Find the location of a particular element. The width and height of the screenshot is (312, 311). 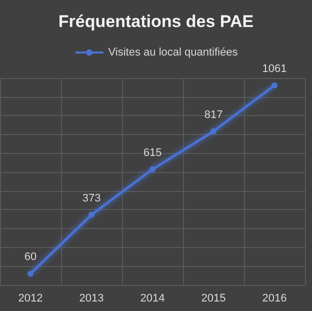

x-tick-label: 2016 is located at coordinates (274, 298).